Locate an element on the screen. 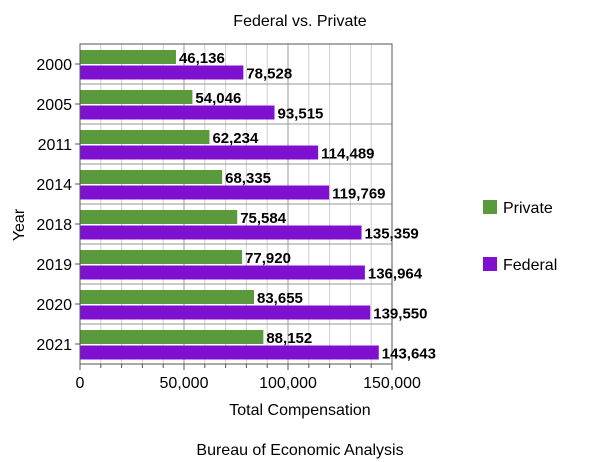  x-tick-label: 100,000 is located at coordinates (288, 383).